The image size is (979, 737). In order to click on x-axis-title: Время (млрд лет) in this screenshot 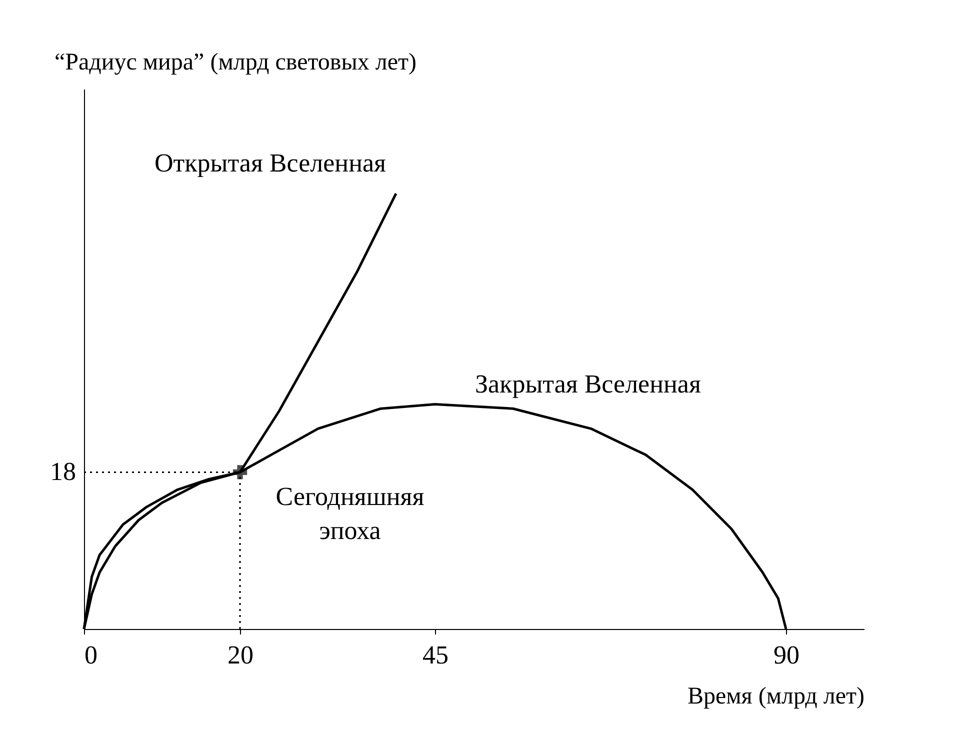, I will do `click(775, 697)`.